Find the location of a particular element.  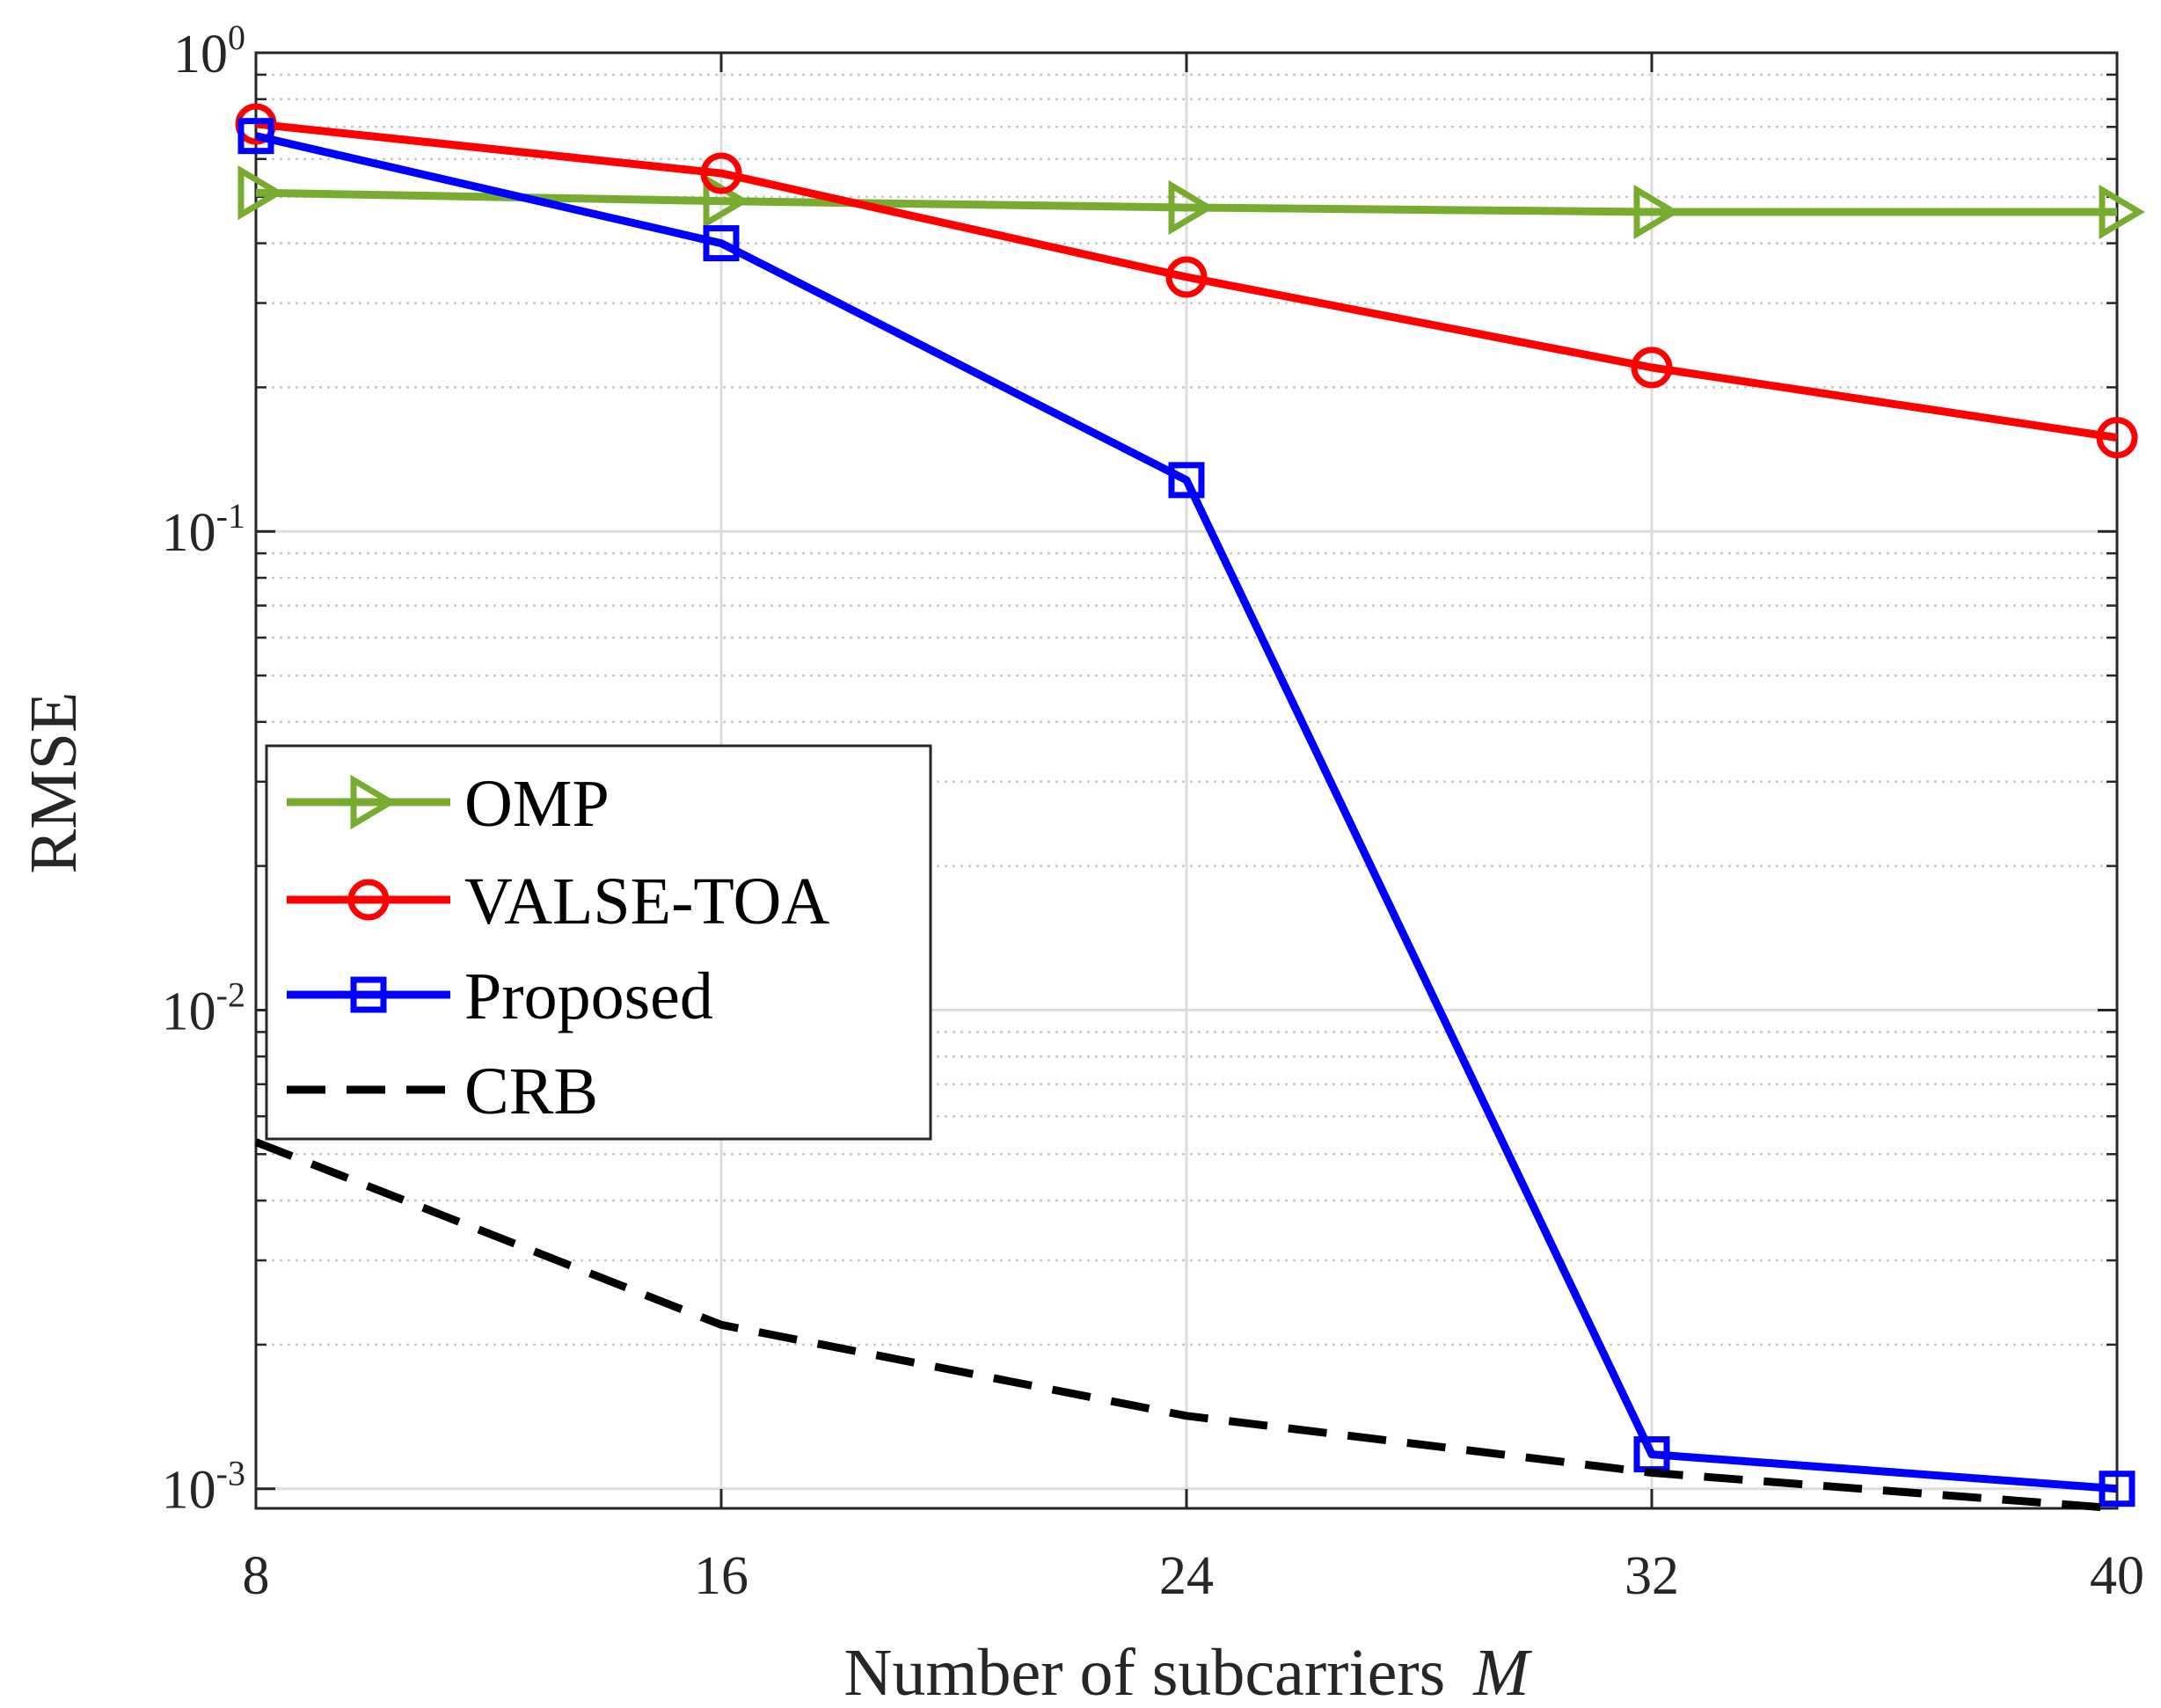

x-axis-variable: M is located at coordinates (1502, 1672).